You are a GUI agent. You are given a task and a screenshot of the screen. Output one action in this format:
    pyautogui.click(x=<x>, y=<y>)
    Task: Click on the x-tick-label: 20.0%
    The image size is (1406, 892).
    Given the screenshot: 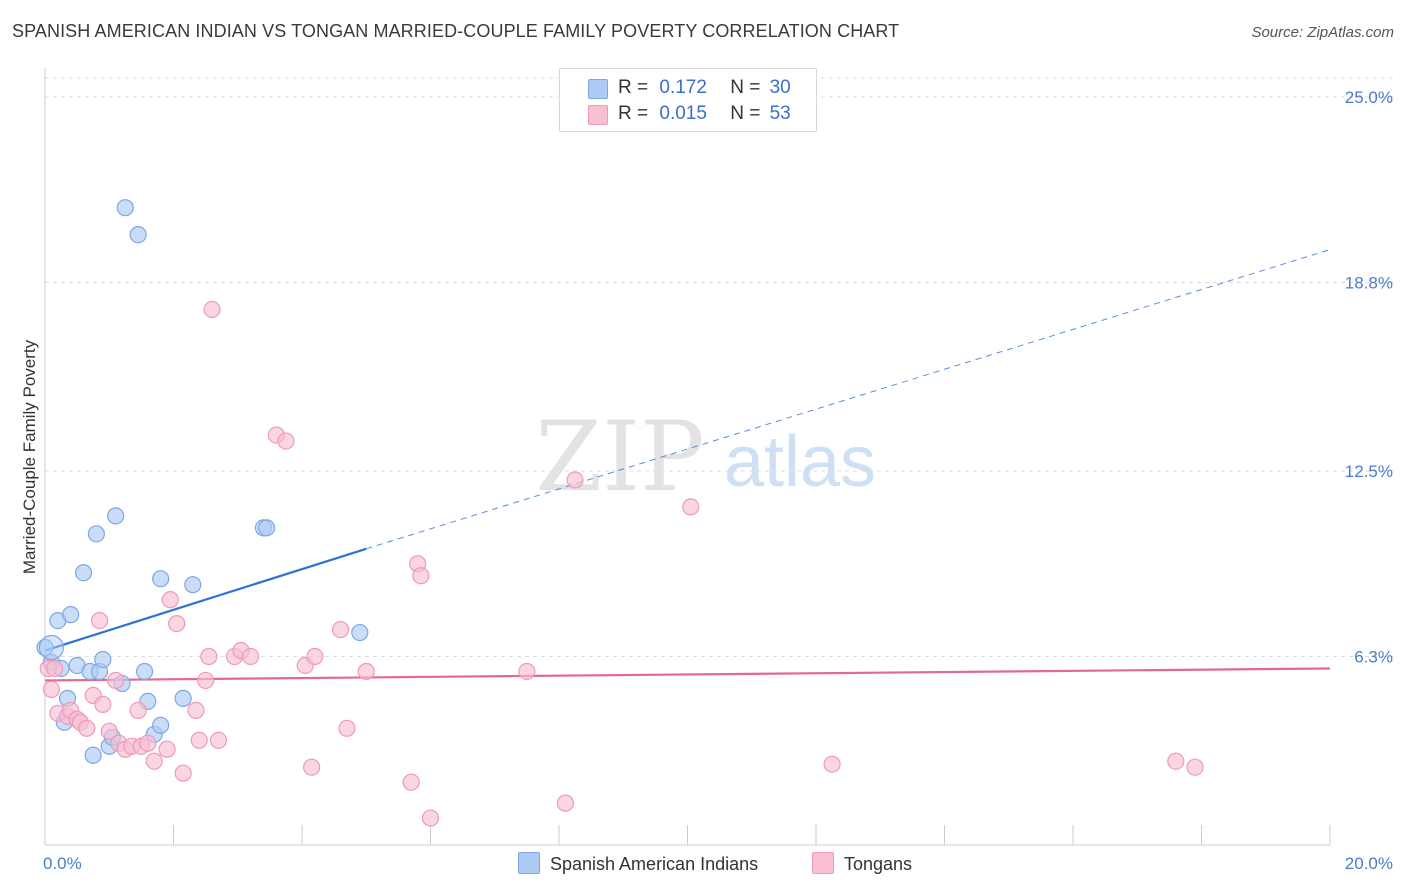 What is the action you would take?
    pyautogui.click(x=1369, y=863)
    